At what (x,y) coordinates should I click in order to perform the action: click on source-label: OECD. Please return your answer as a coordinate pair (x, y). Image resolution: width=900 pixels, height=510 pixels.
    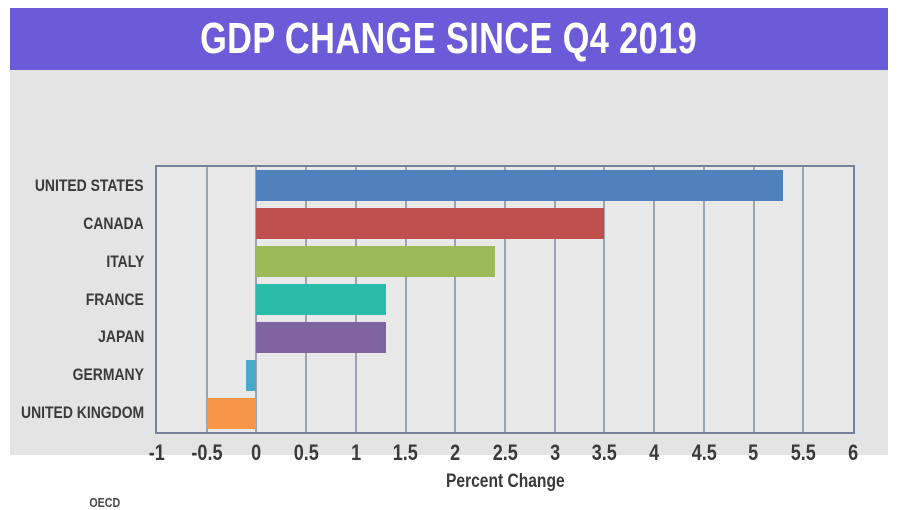
    Looking at the image, I should click on (105, 502).